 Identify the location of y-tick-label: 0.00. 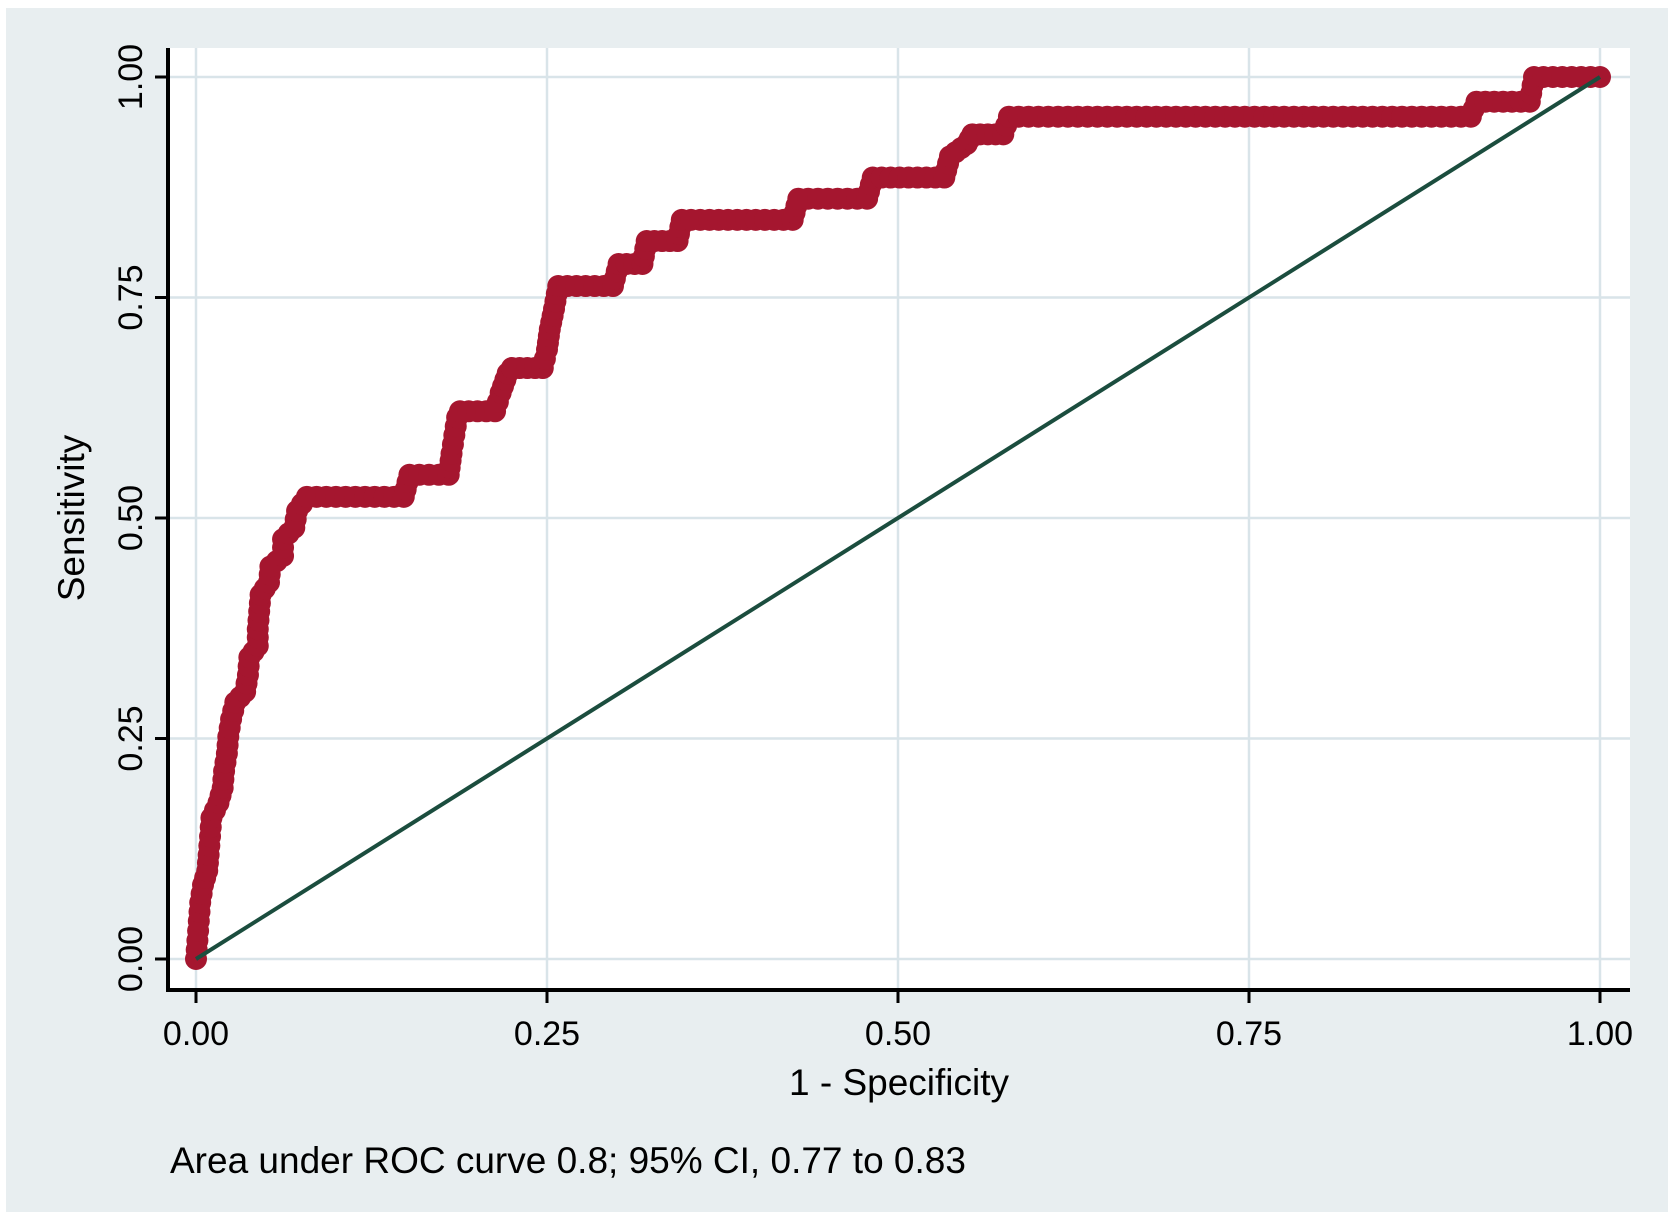
(131, 959).